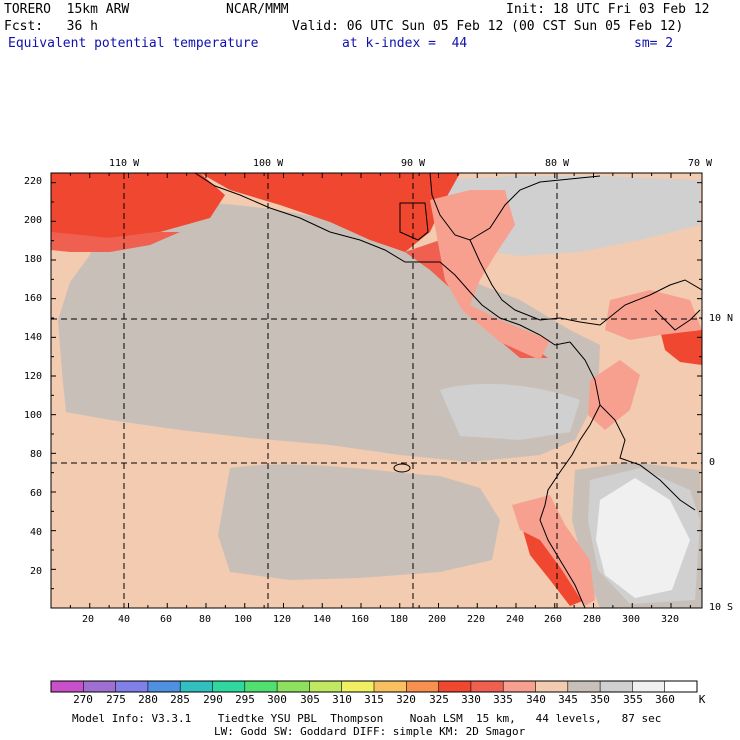  I want to click on coast-maracaibo, so click(677, 320).